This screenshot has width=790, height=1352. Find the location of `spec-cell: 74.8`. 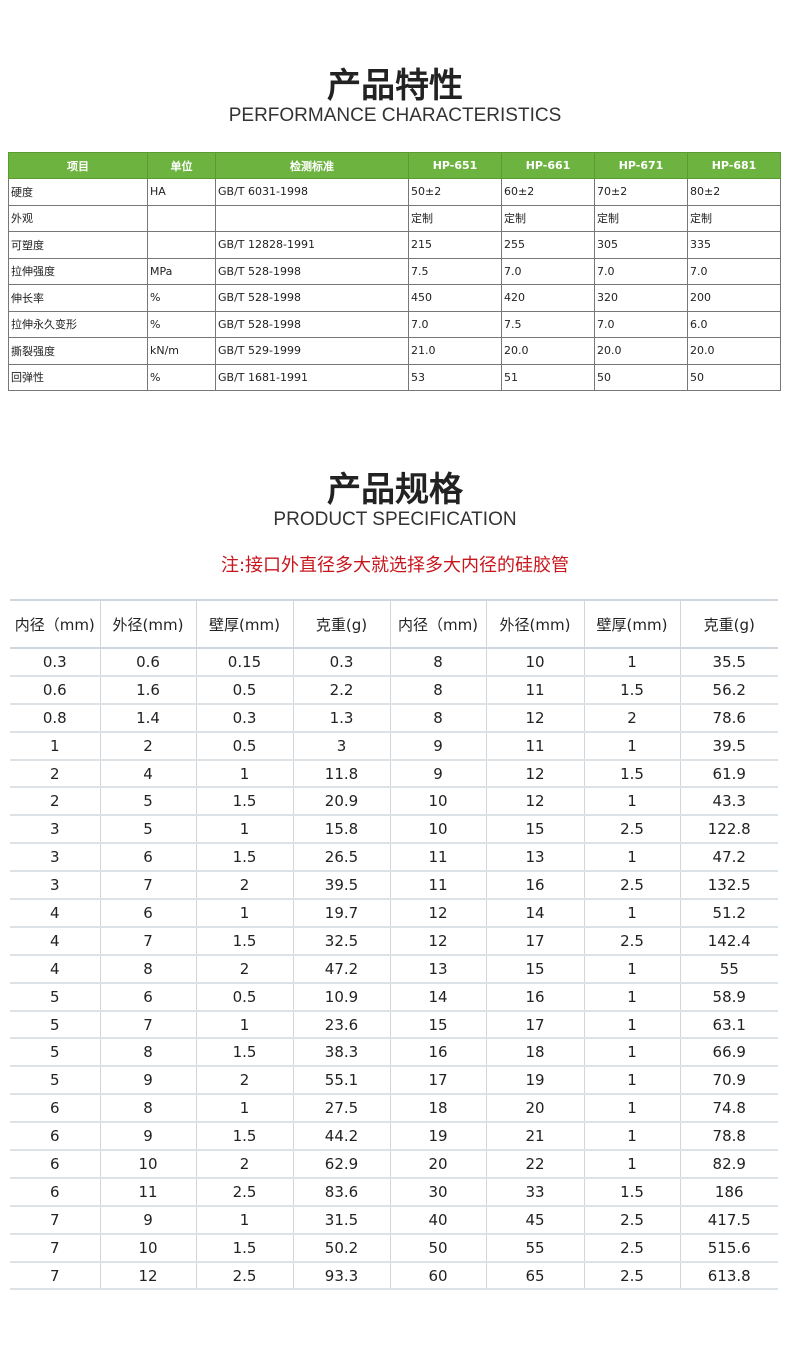

spec-cell: 74.8 is located at coordinates (729, 1109).